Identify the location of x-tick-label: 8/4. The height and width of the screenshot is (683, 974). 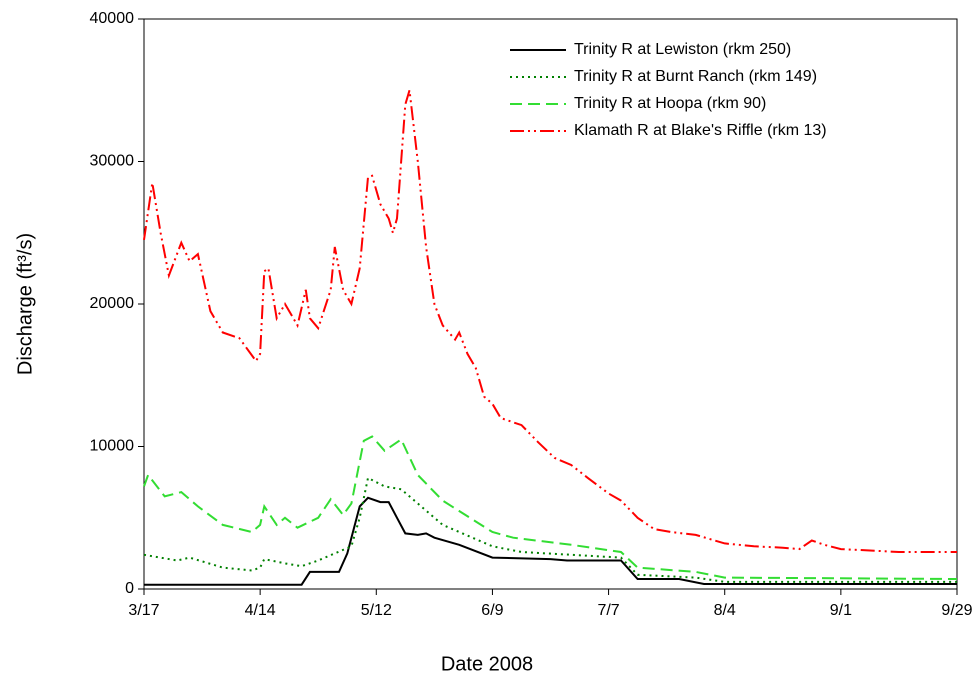
(725, 610).